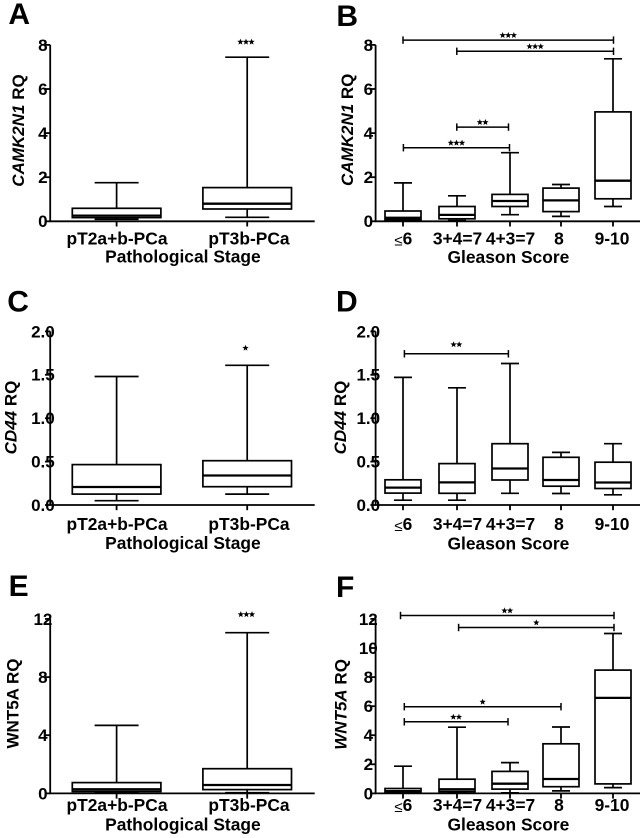 The image size is (643, 838). I want to click on svg-text: F, so click(345, 587).